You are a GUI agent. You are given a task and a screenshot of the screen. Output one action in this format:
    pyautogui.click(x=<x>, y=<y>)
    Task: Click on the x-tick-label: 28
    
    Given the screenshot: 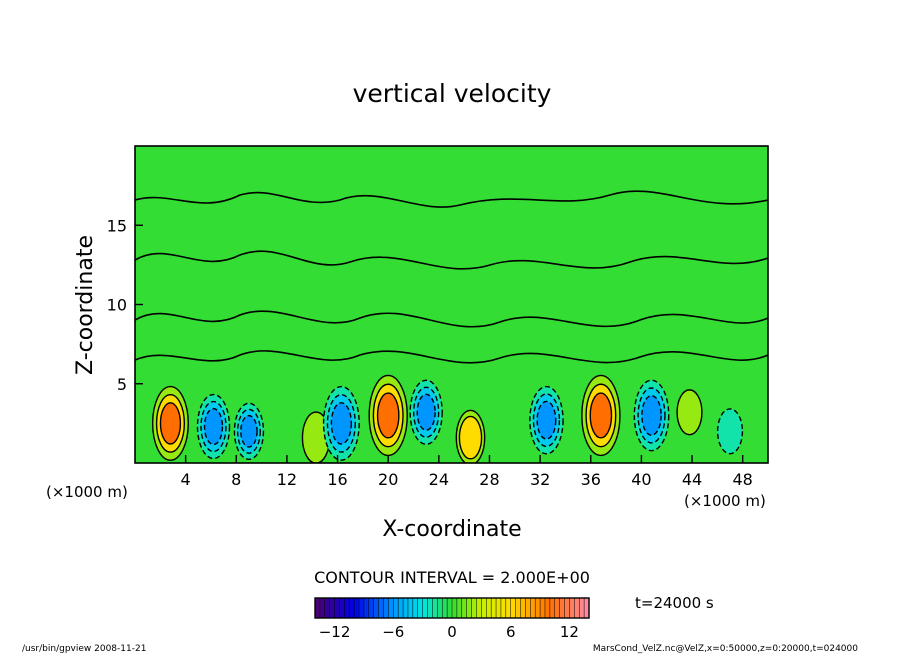 What is the action you would take?
    pyautogui.click(x=489, y=479)
    